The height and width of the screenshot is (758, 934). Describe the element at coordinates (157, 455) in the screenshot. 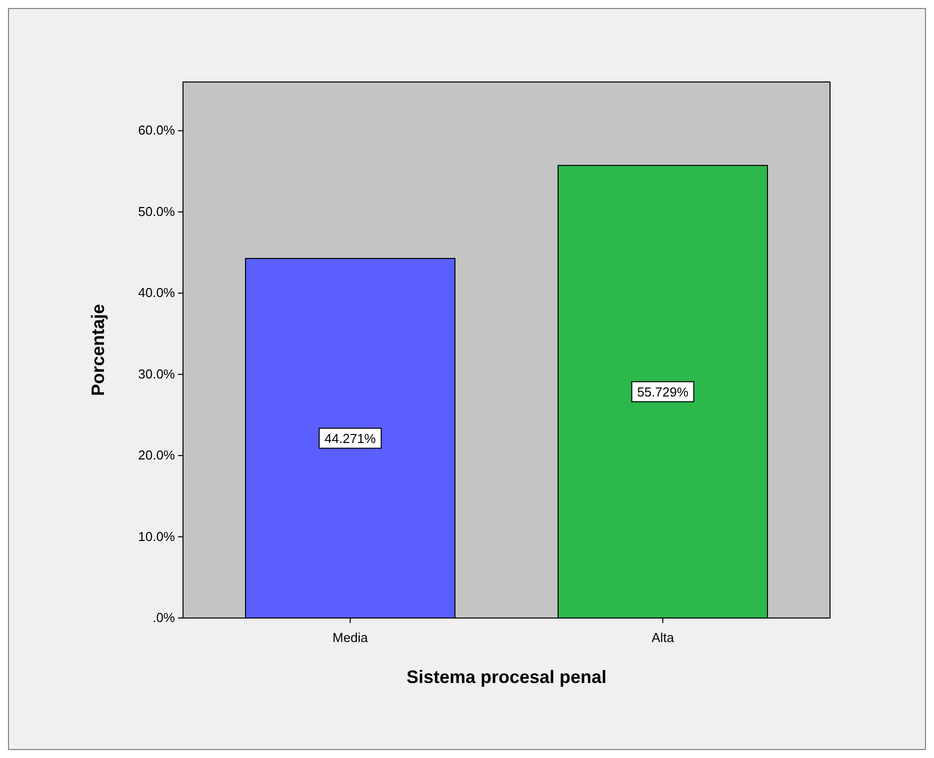

I see `y-tick-label: 20.0%` at that location.